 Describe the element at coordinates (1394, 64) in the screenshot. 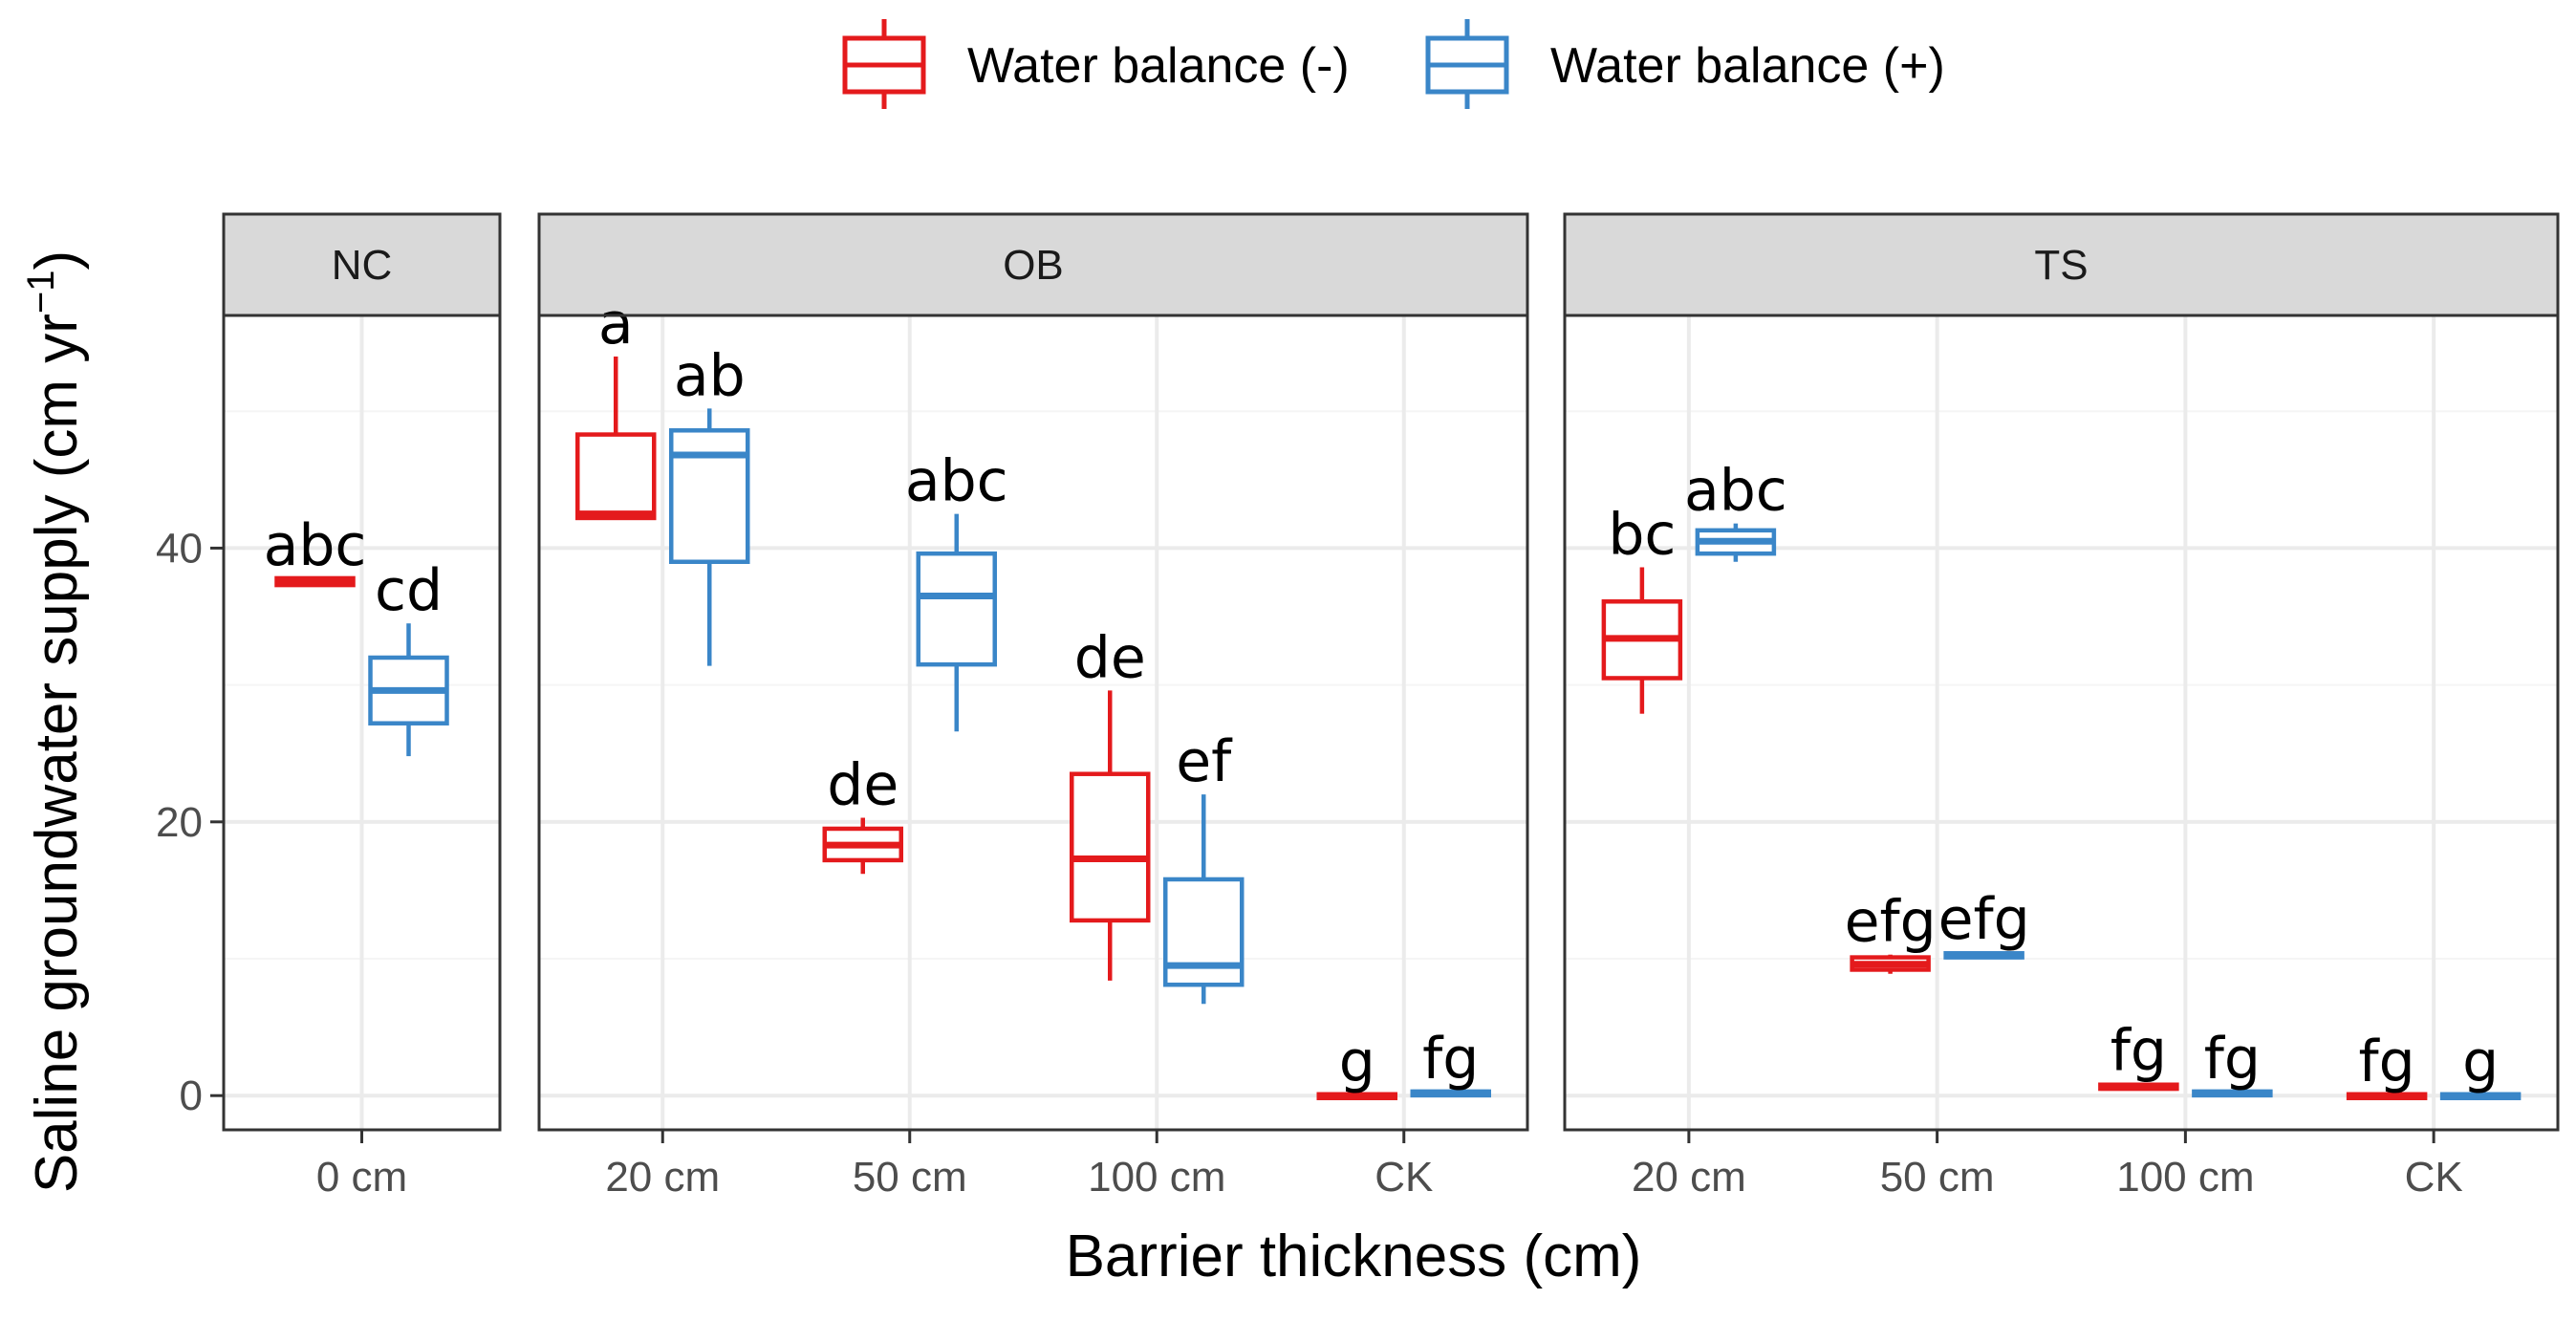

I see `legend: Water balance (-) Water balance (+)` at that location.